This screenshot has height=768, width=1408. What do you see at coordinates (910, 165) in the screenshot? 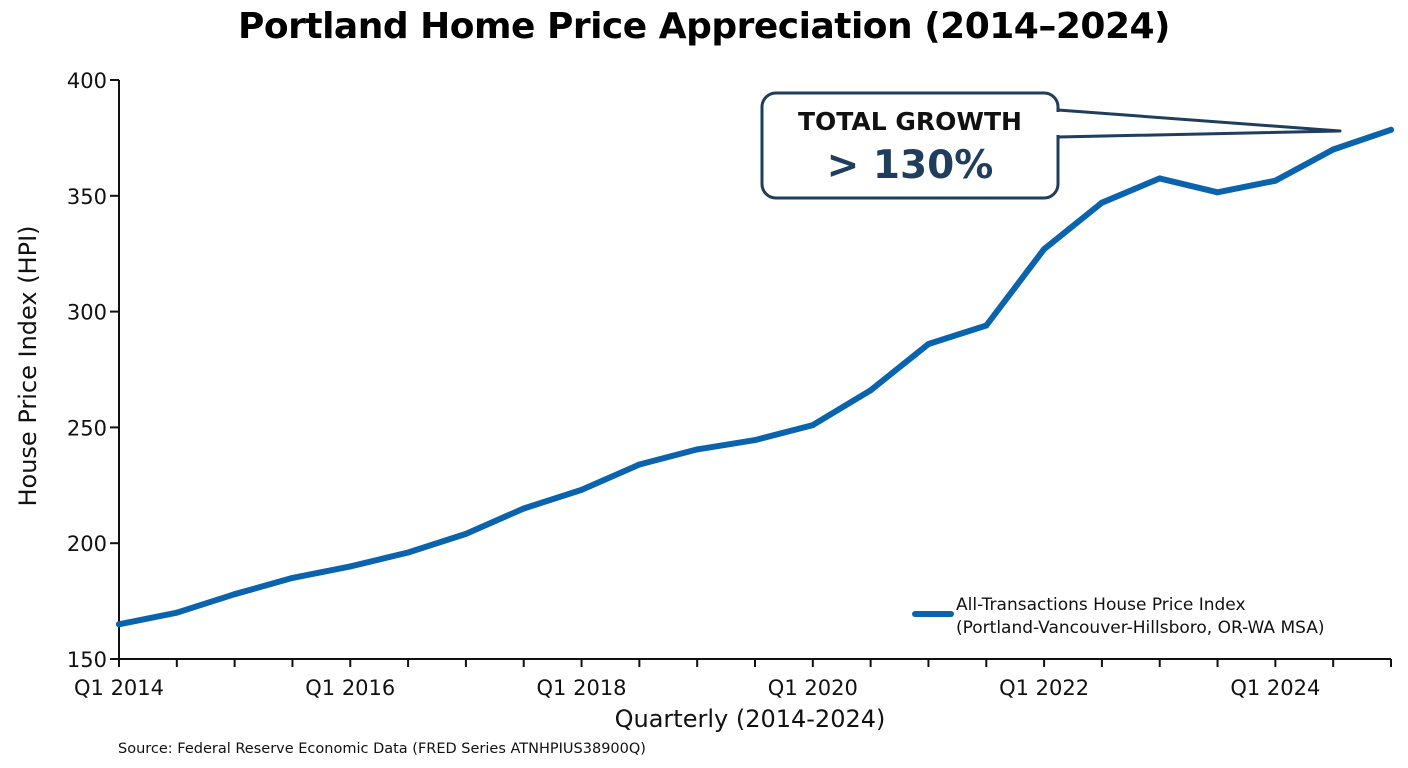
I see `callout-value: > 130%` at bounding box center [910, 165].